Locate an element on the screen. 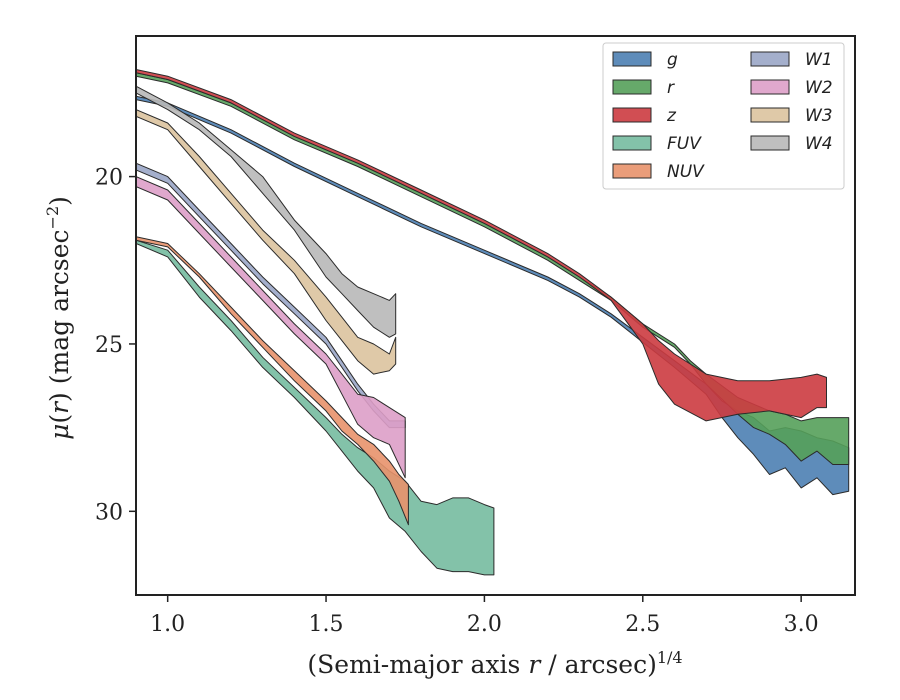  x-axis-ticks: 1.0 1.5 2.0 2.5 3.0 is located at coordinates (484, 616).